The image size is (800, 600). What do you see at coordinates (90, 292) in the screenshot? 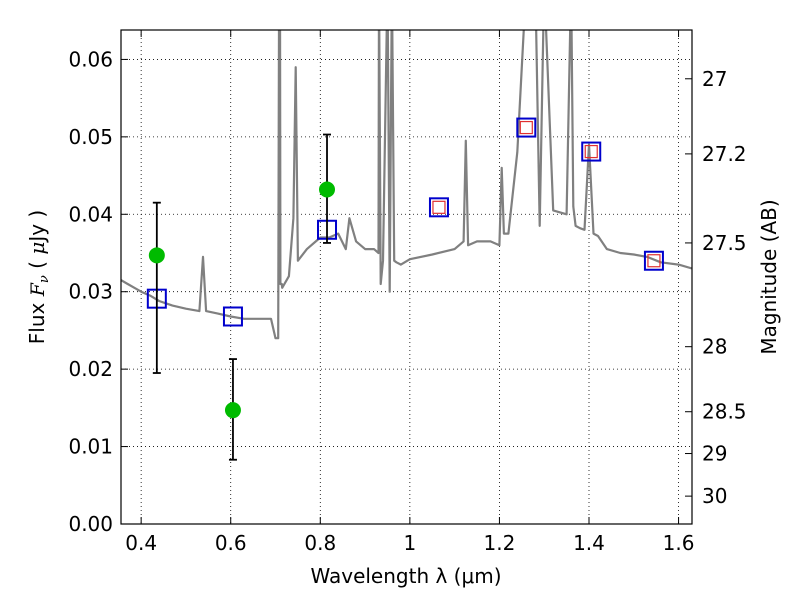
I see `y-tick-label: 0.03` at bounding box center [90, 292].